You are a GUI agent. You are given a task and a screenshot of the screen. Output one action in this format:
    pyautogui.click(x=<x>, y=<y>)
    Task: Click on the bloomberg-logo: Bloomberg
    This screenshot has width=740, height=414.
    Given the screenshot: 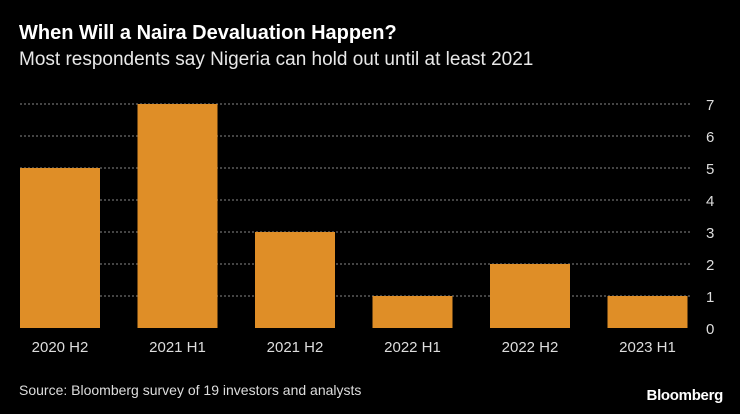 What is the action you would take?
    pyautogui.click(x=685, y=395)
    